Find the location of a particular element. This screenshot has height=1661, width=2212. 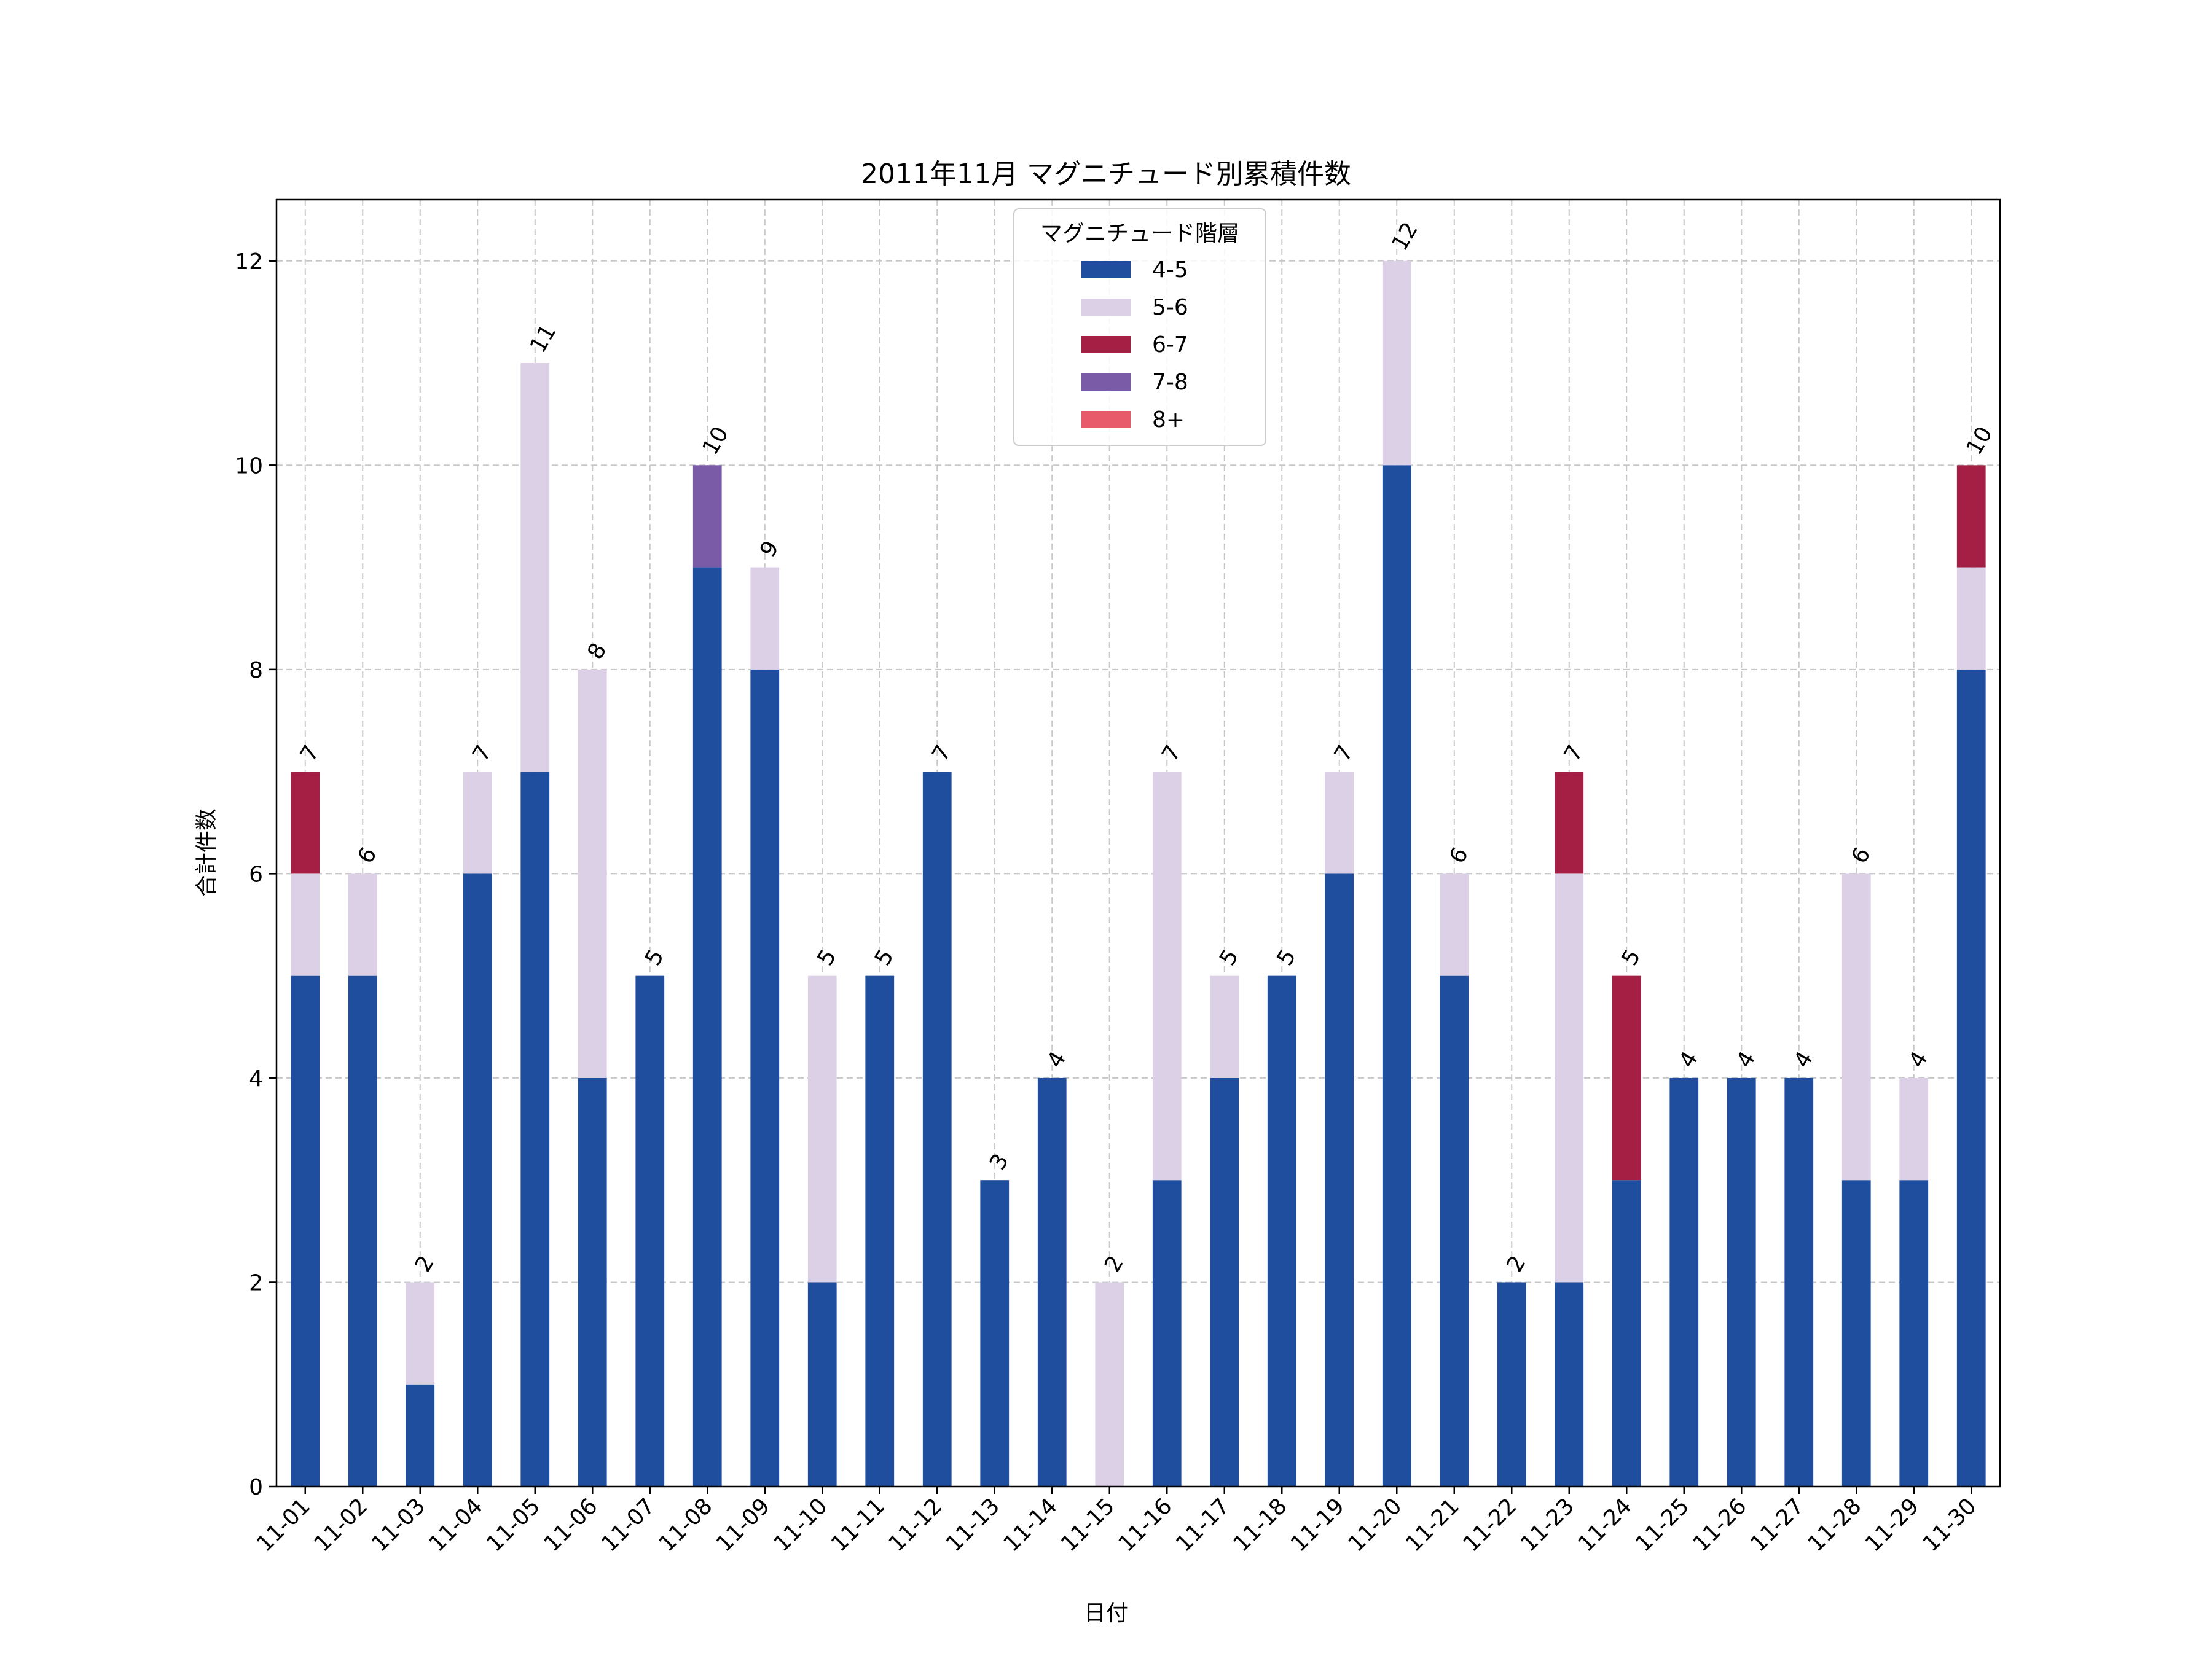

x-tick-label: 11-13 is located at coordinates (973, 1525).